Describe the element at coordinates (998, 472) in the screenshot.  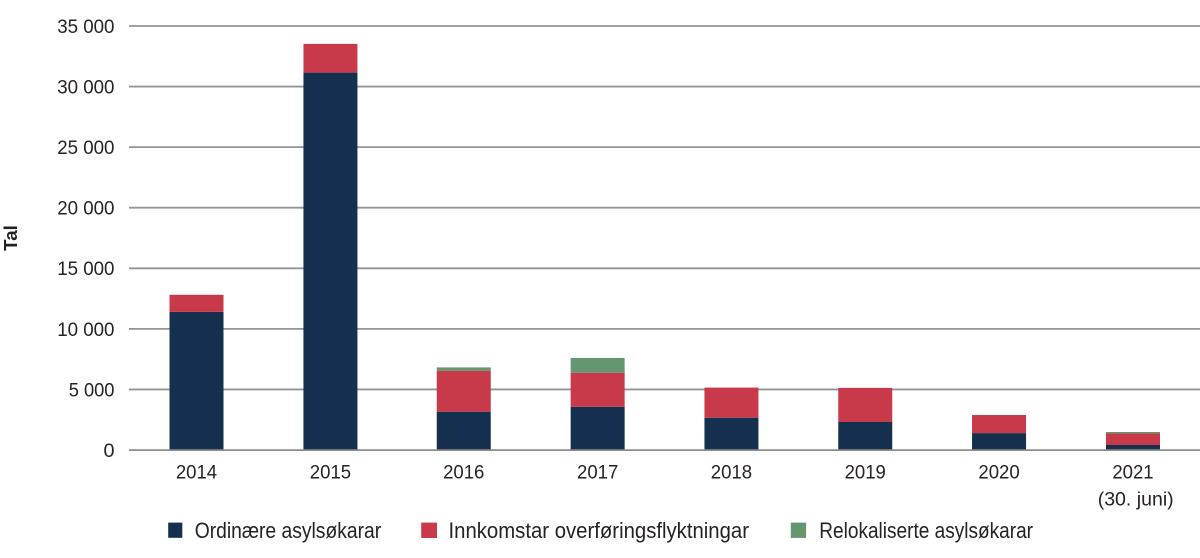
I see `svg-text: 2020` at that location.